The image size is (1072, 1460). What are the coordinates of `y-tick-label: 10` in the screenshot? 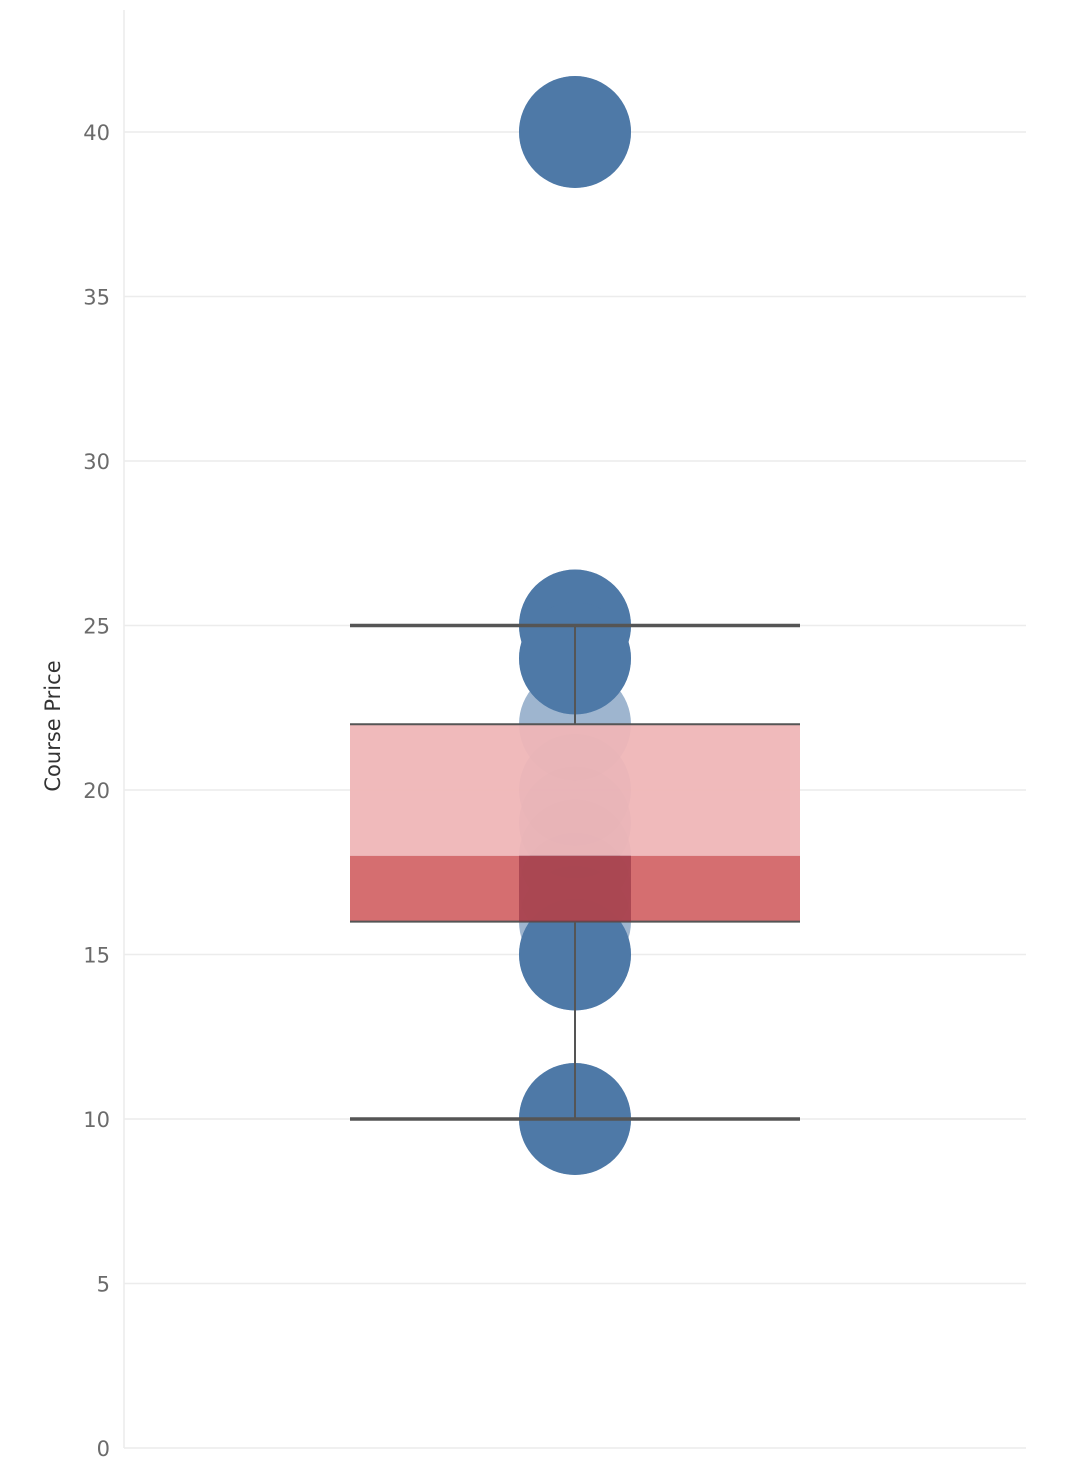 It's located at (96, 1120).